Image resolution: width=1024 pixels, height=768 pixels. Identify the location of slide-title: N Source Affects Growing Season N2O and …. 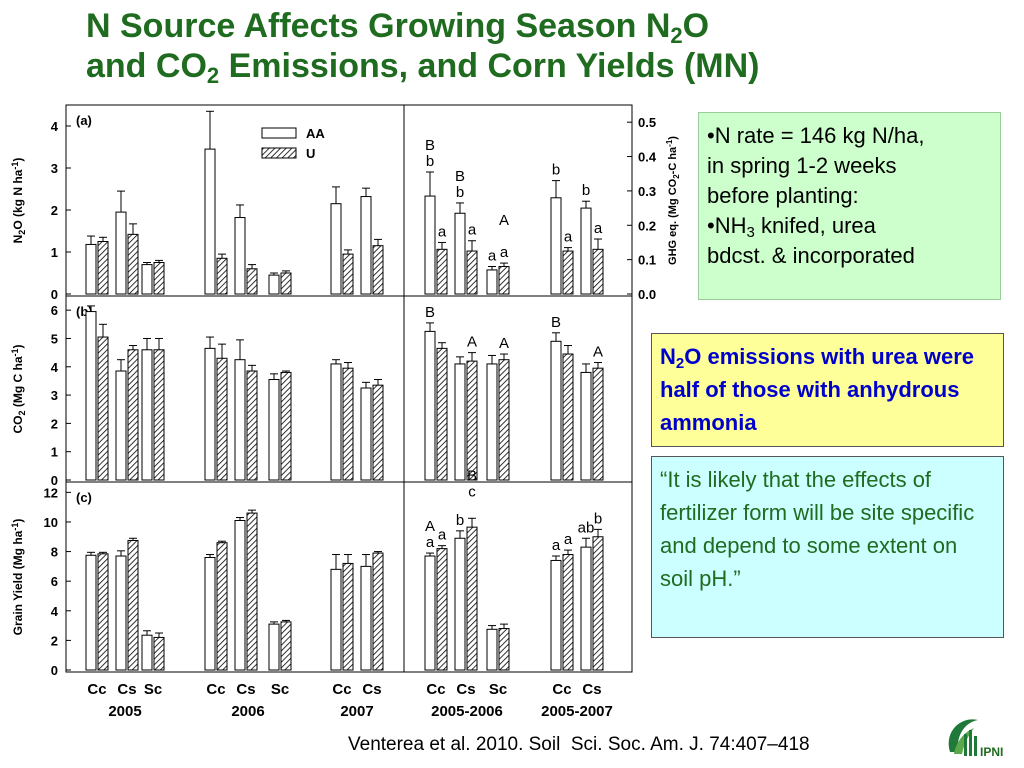
(506, 46).